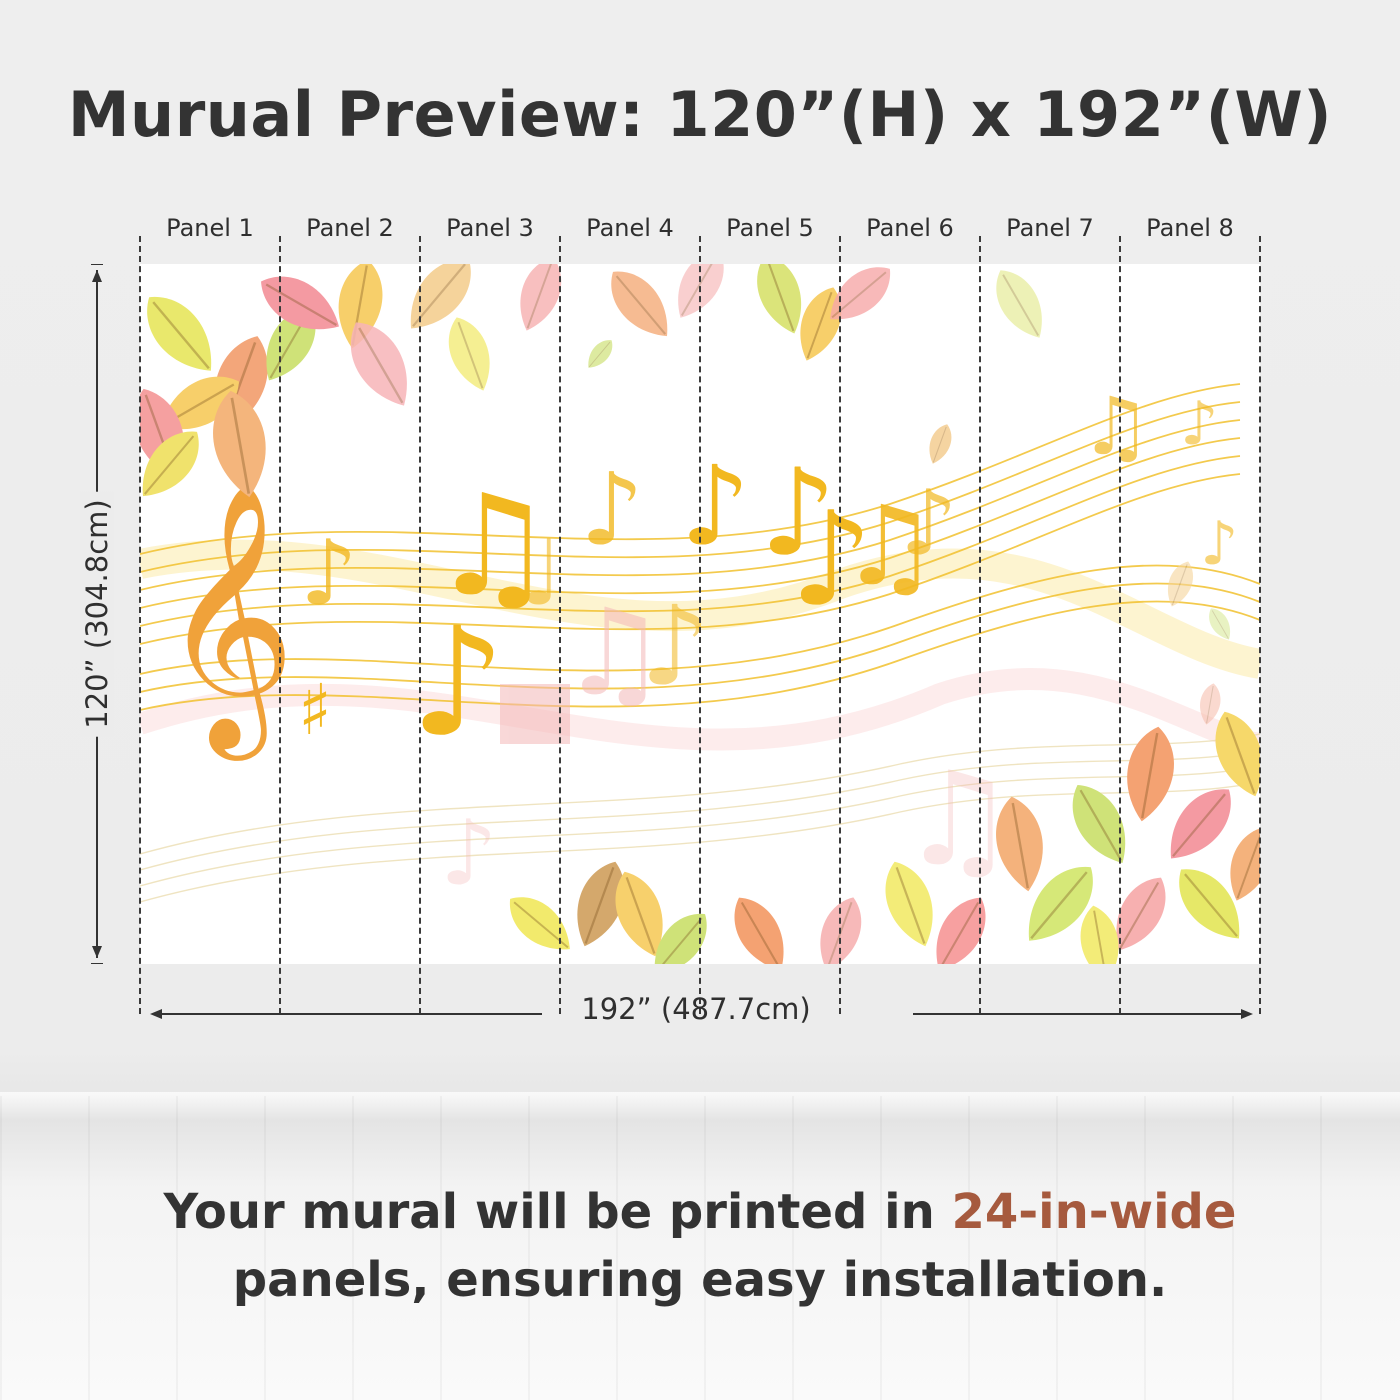 The width and height of the screenshot is (1400, 1400). Describe the element at coordinates (700, 114) in the screenshot. I see `page-title: Murual Preview: 120”(H) x 192”(W)` at that location.